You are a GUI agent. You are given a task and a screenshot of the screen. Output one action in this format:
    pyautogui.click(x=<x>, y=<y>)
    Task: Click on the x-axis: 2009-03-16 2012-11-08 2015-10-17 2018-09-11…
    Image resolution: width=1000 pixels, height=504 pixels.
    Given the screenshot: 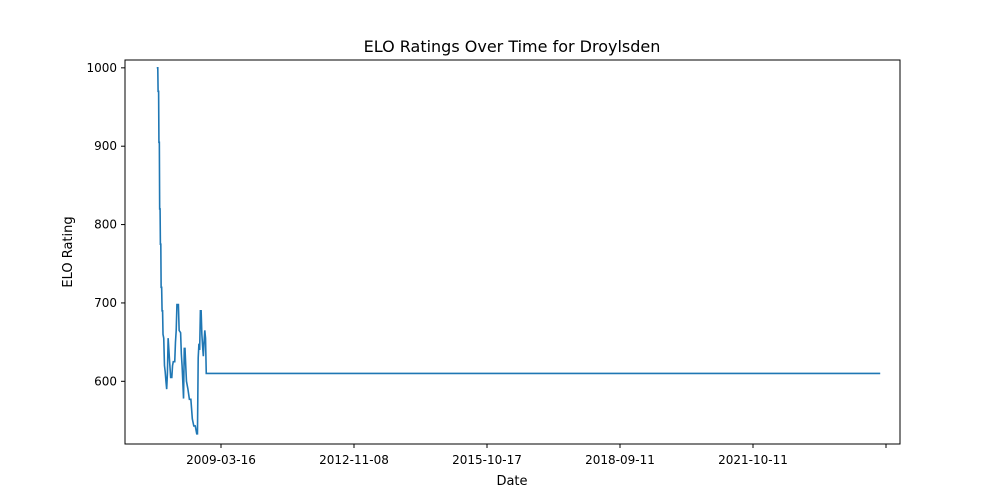 What is the action you would take?
    pyautogui.click(x=536, y=455)
    